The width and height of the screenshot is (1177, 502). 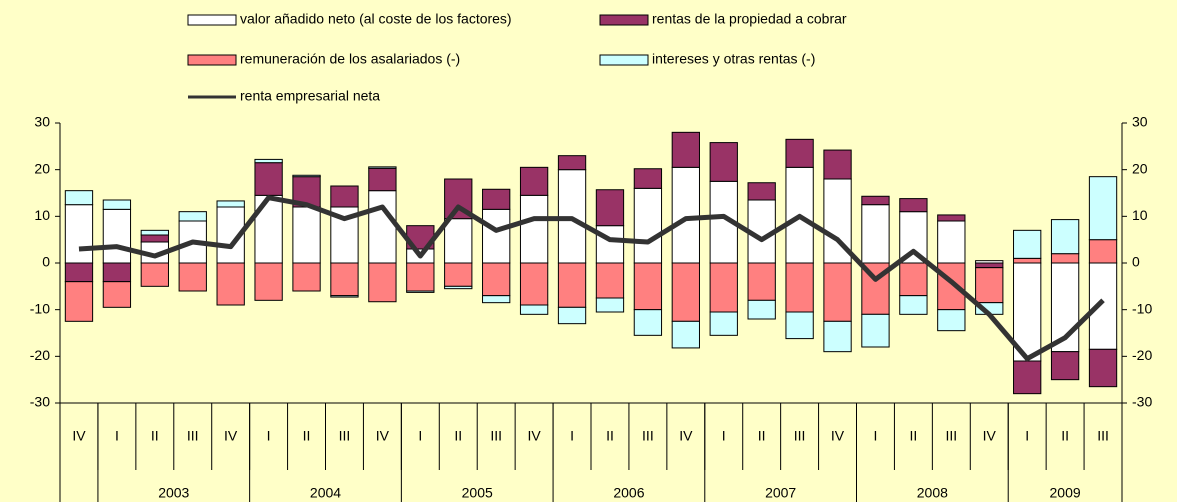 I want to click on y2-tick-label: -20, so click(x=1142, y=355).